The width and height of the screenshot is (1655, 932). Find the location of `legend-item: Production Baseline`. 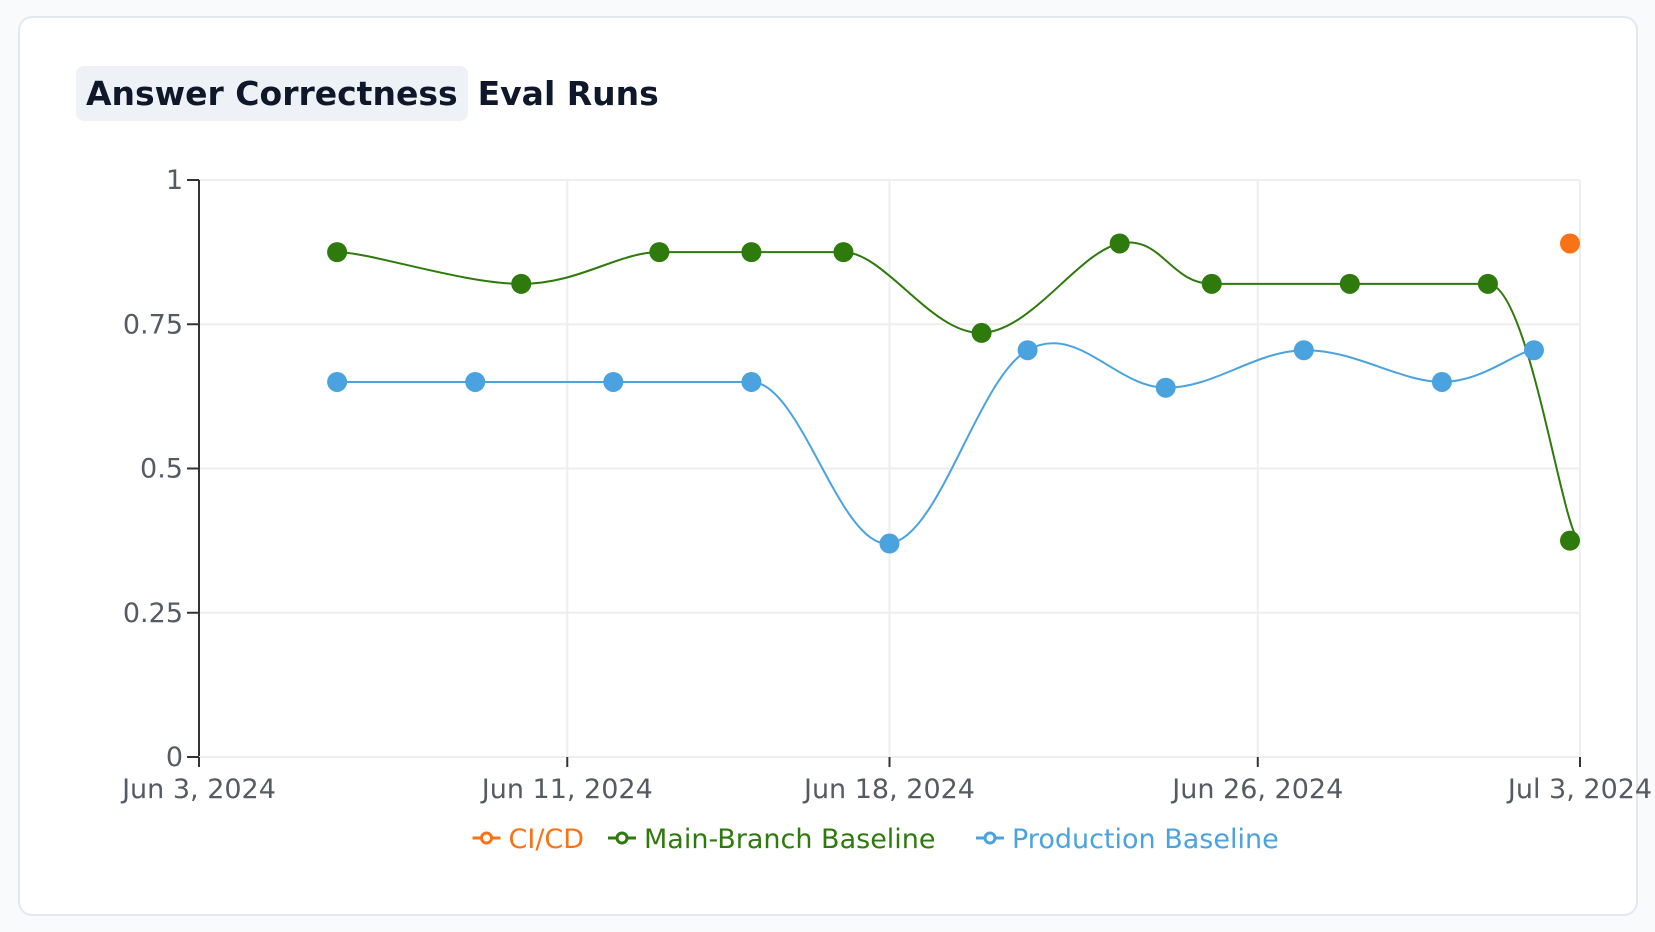

legend-item: Production Baseline is located at coordinates (1127, 839).